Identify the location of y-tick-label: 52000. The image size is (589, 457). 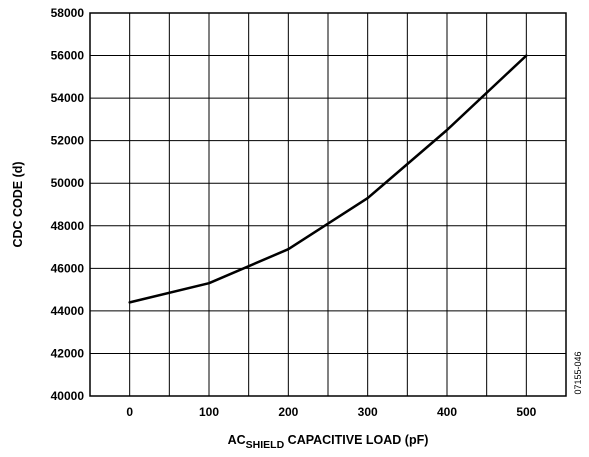
(68, 141).